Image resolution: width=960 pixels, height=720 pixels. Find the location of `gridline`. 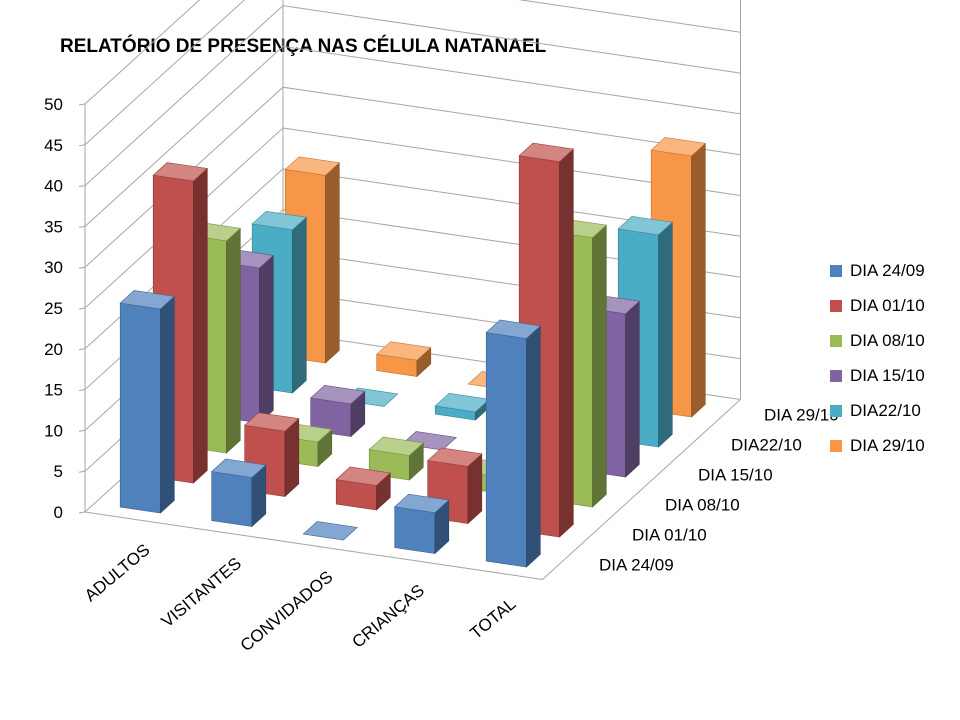

gridline is located at coordinates (142, 52).